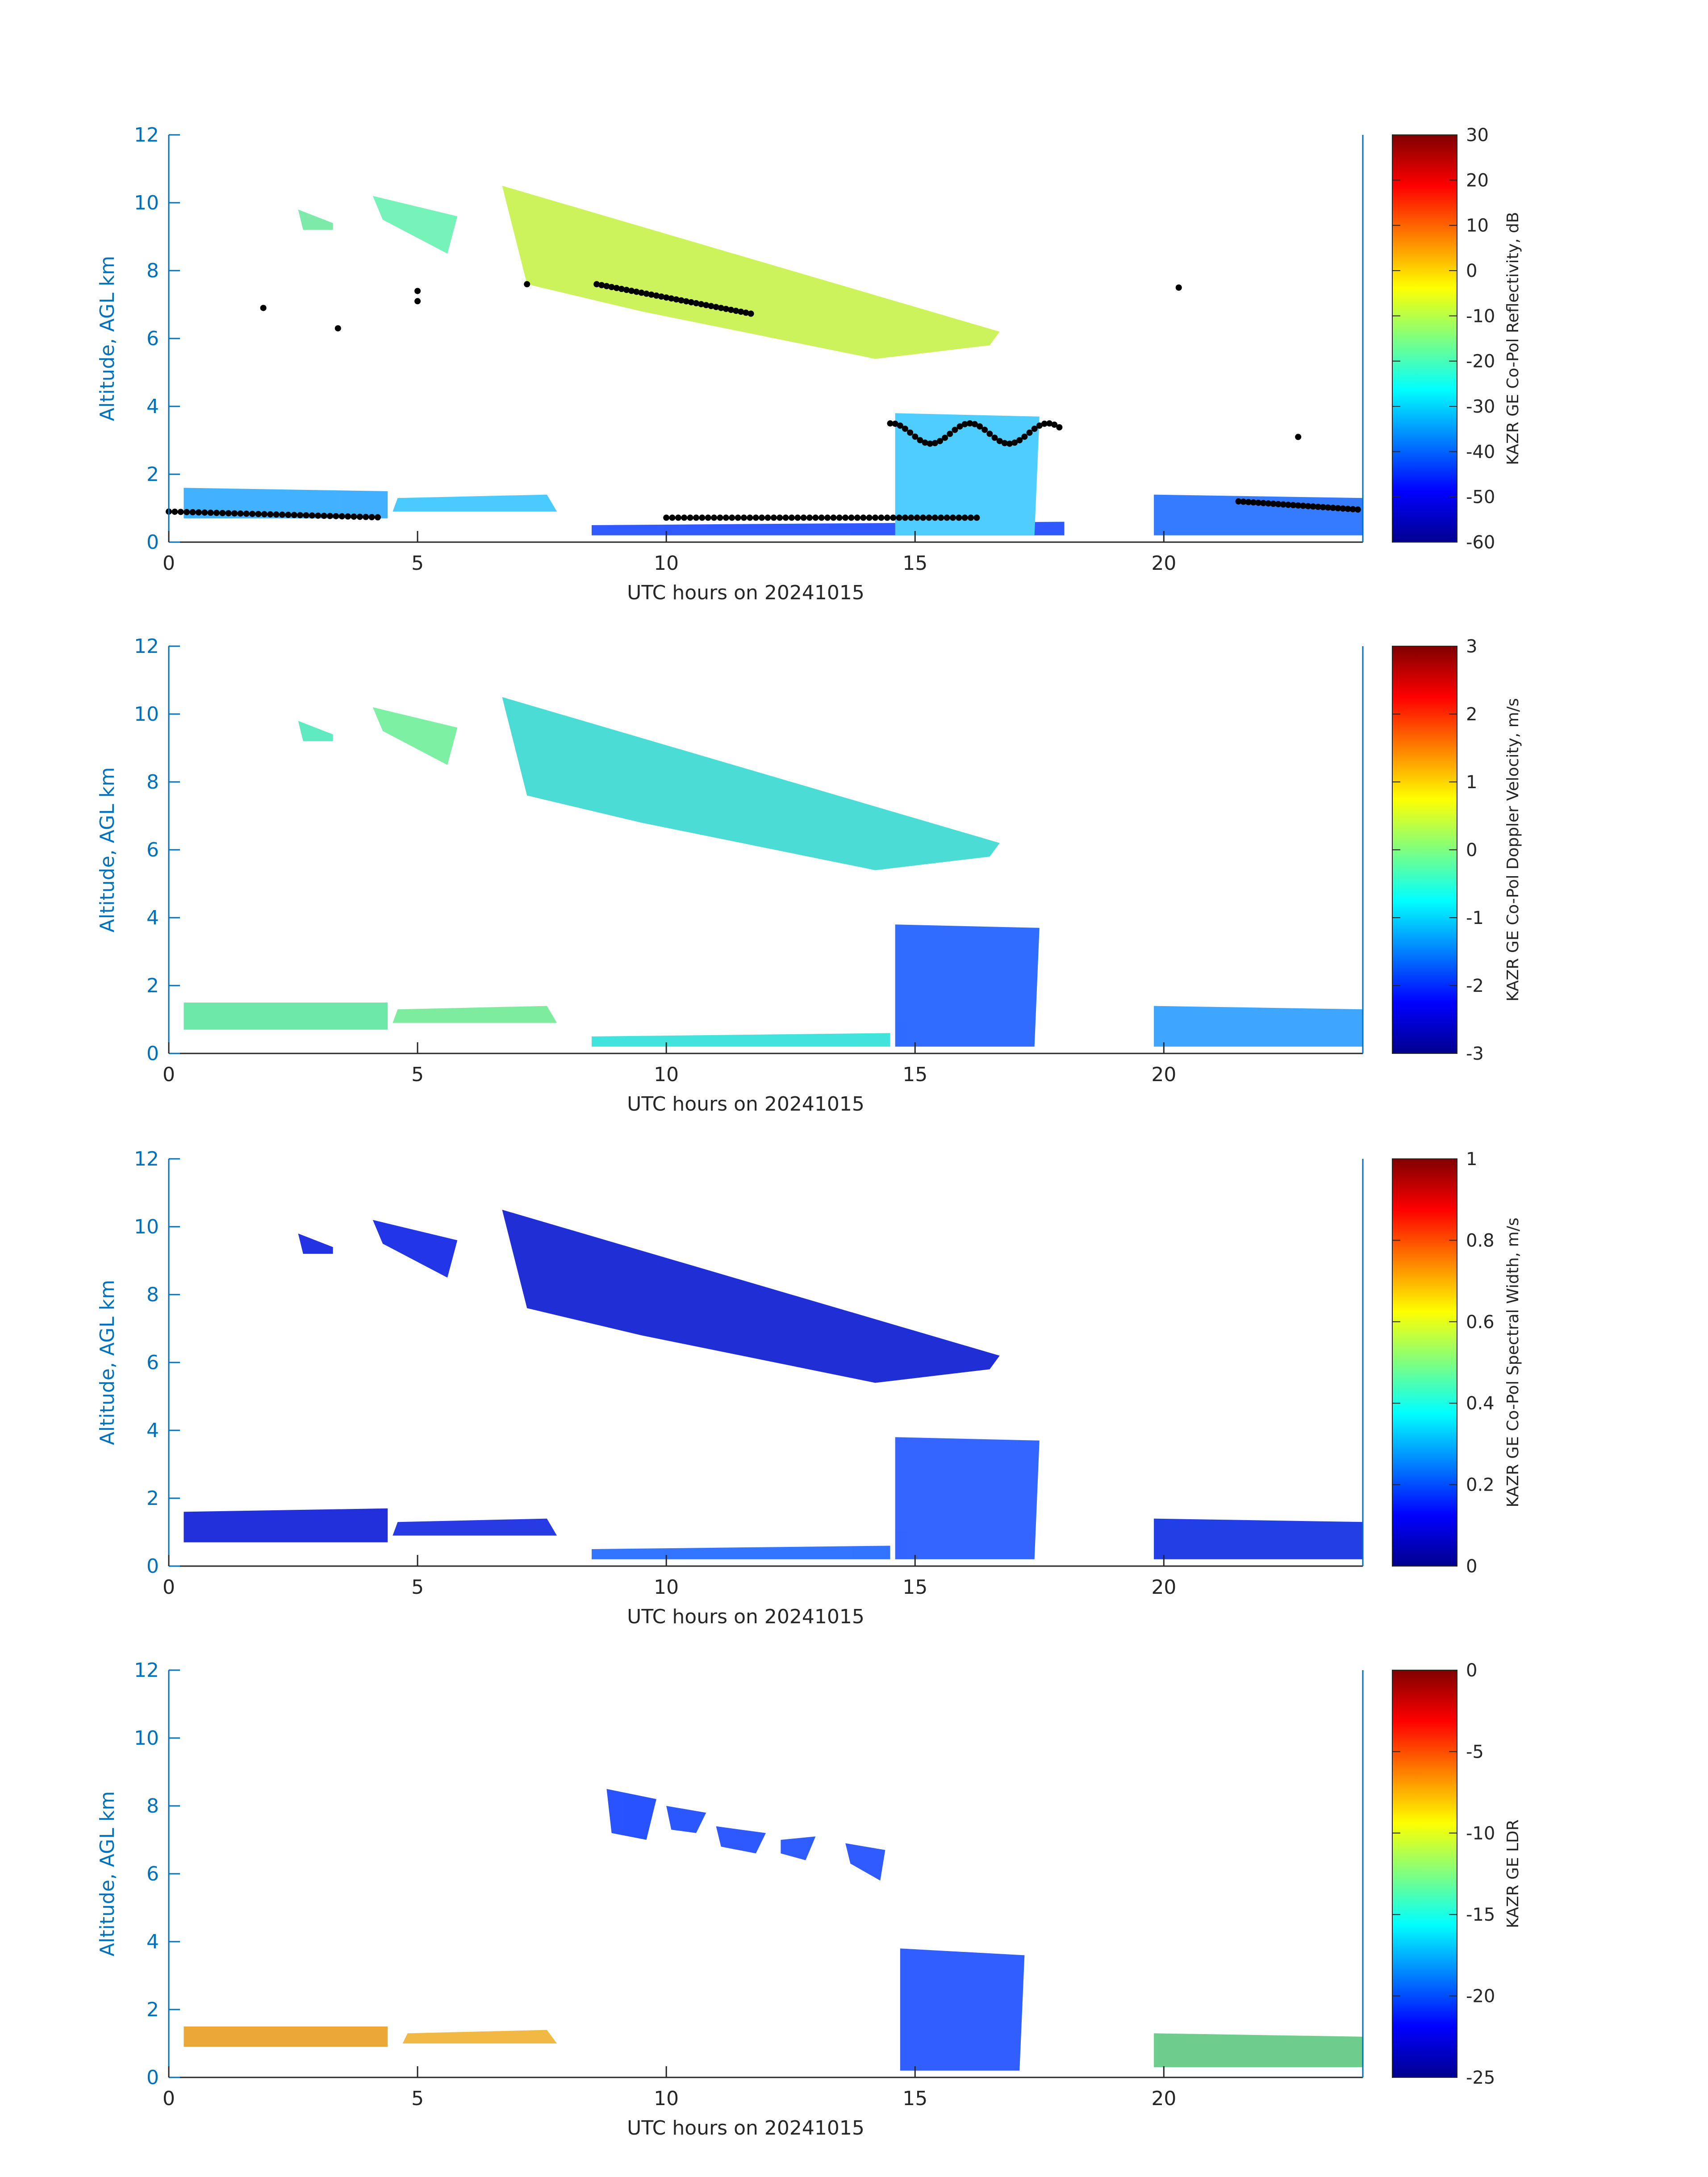 This screenshot has width=1708, height=2177. What do you see at coordinates (1480, 361) in the screenshot?
I see `colorbar-tick-label: -20` at bounding box center [1480, 361].